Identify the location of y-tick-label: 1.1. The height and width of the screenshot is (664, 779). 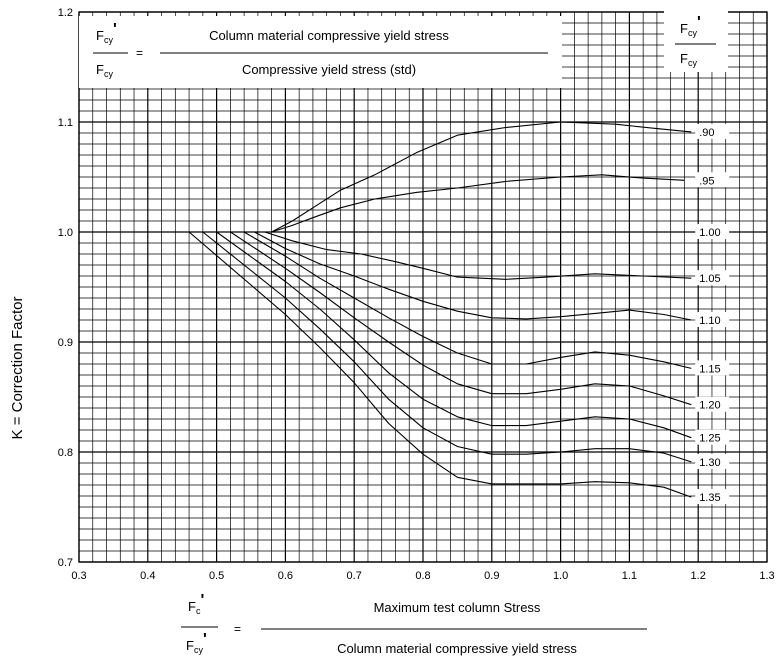
(65, 123).